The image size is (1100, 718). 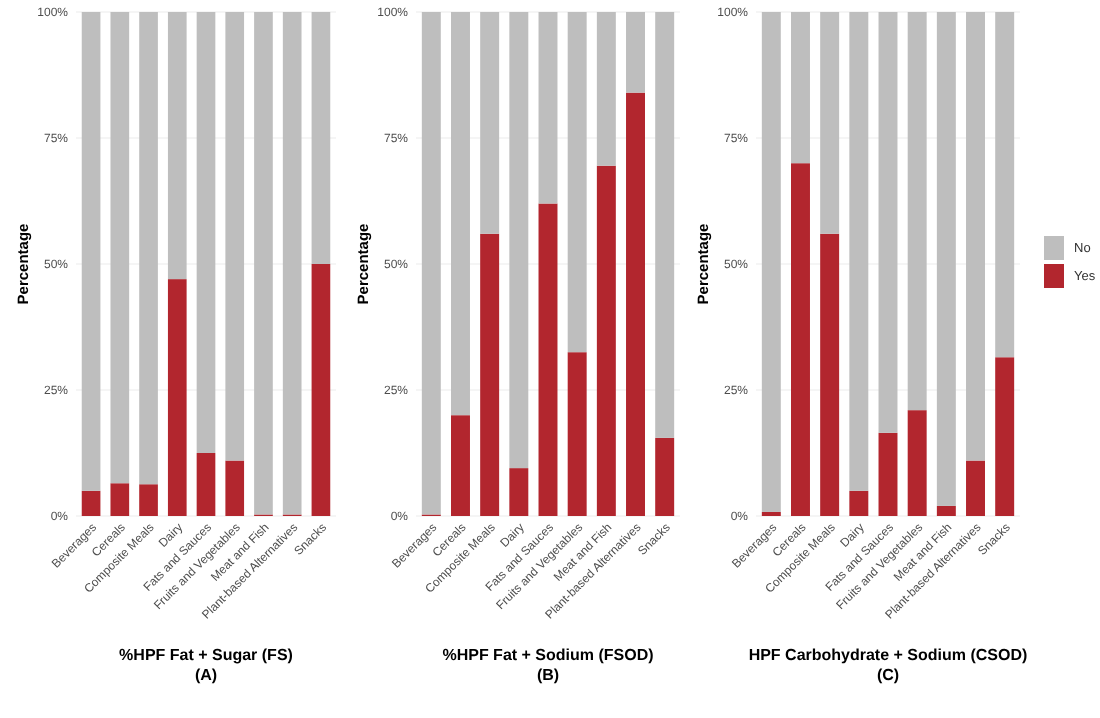 What do you see at coordinates (548, 665) in the screenshot?
I see `x-axis-title: %HPF Fat + Sodium (FSOD) (B)` at bounding box center [548, 665].